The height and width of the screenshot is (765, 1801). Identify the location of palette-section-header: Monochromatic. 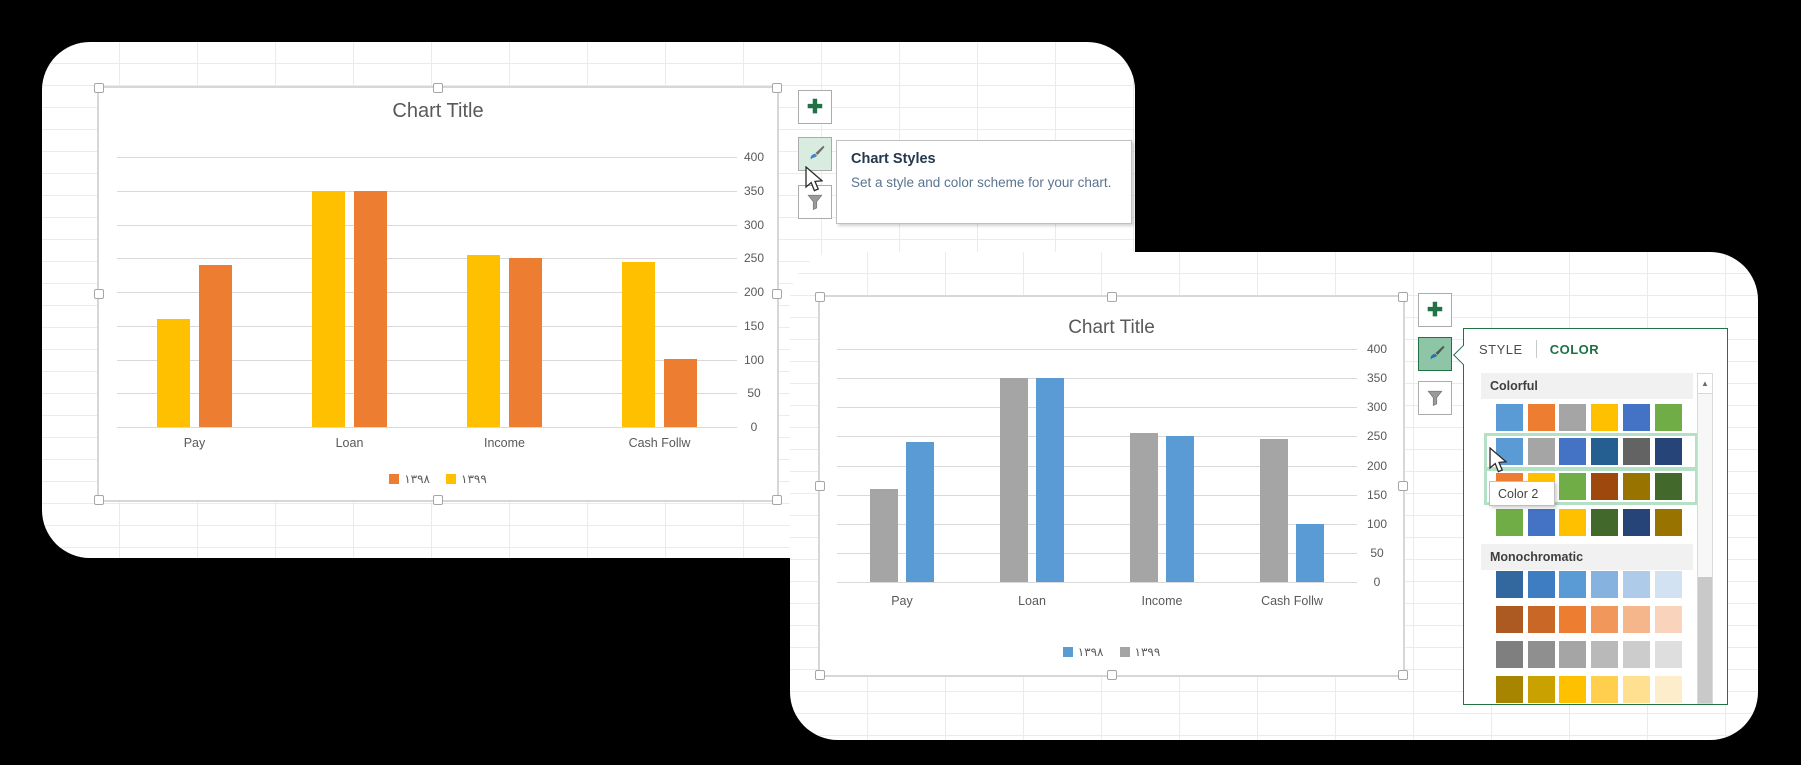
(1587, 557).